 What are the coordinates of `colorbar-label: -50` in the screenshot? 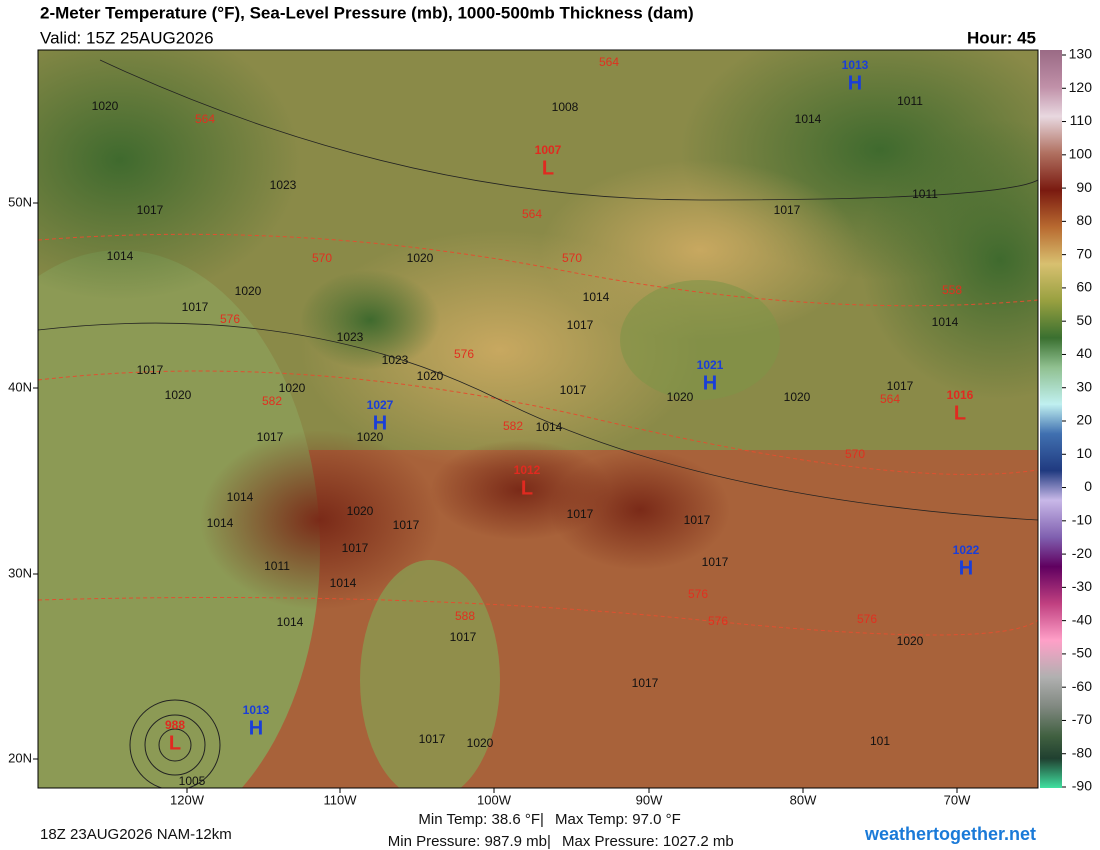 It's located at (1082, 653).